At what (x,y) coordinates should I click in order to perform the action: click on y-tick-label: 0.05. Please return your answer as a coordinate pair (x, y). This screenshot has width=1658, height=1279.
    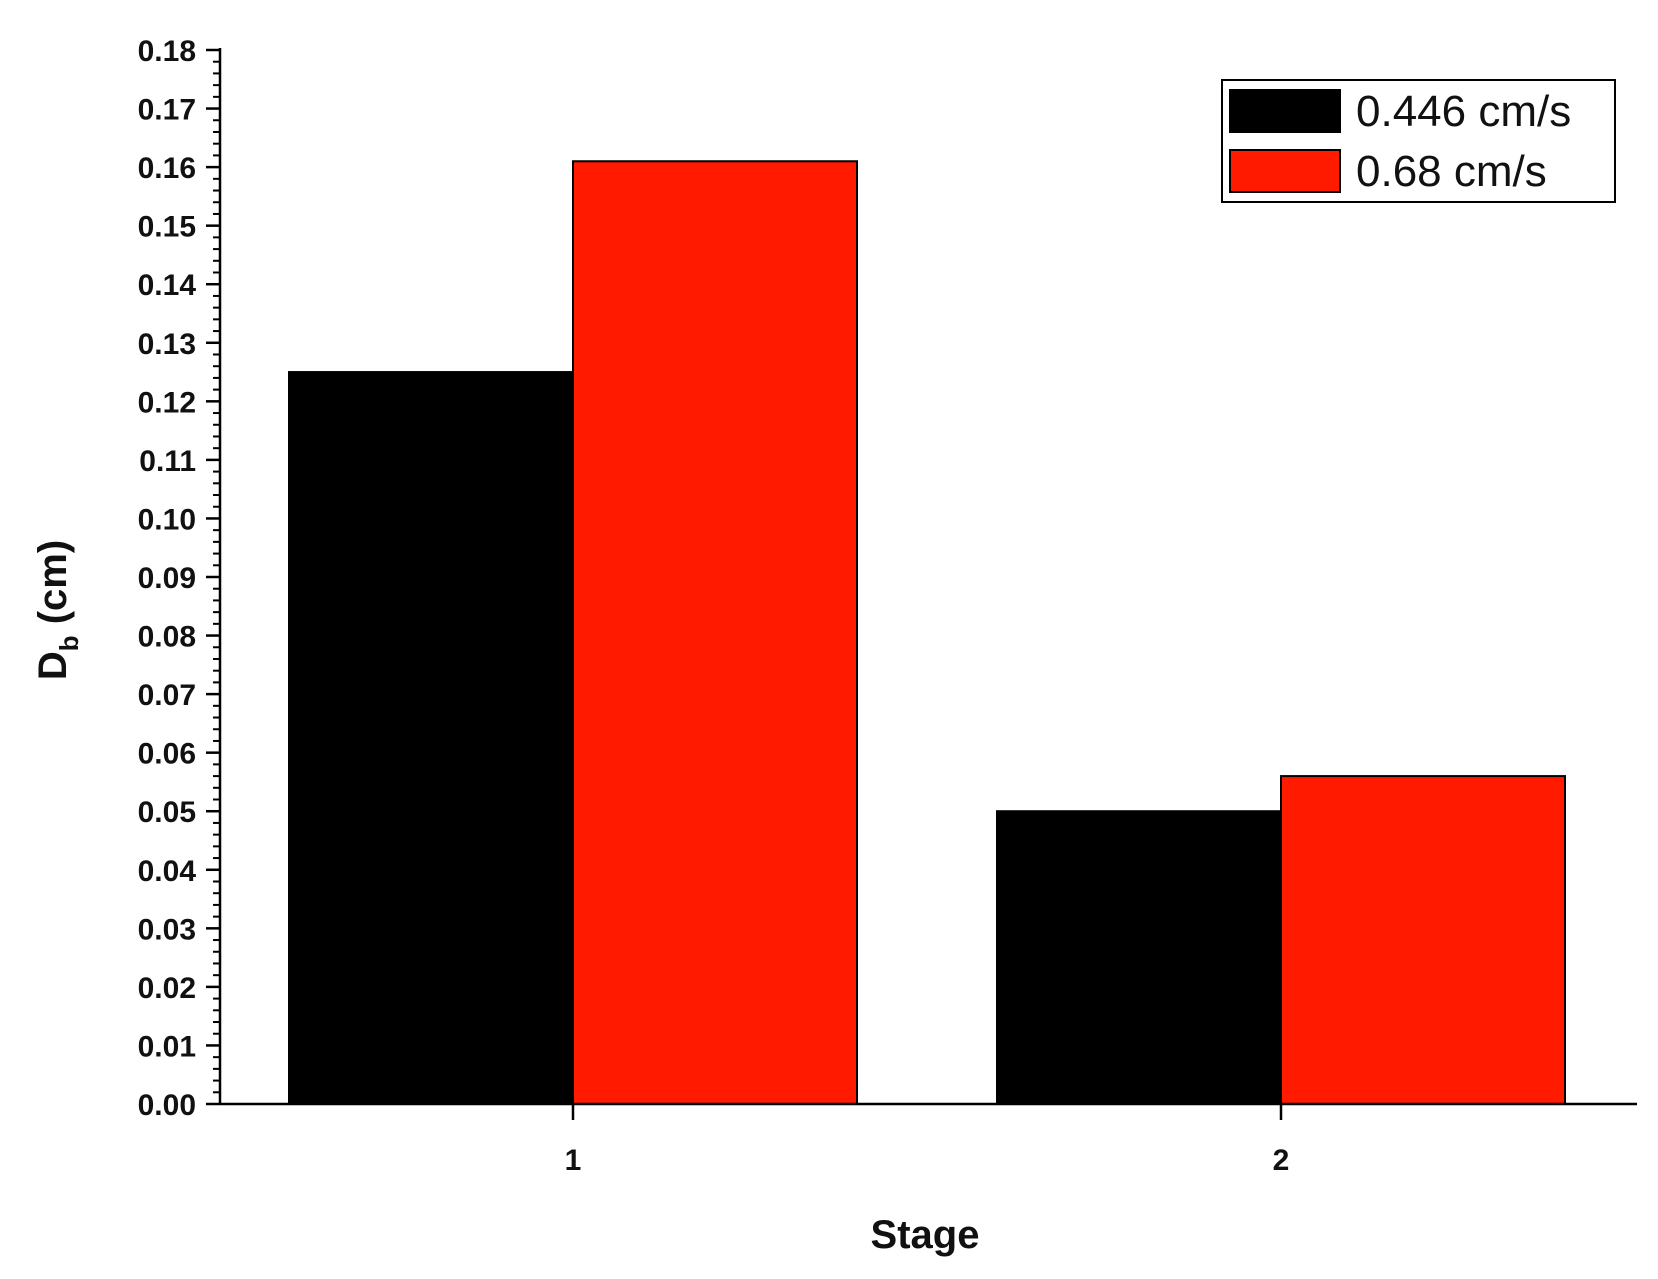
    Looking at the image, I should click on (167, 812).